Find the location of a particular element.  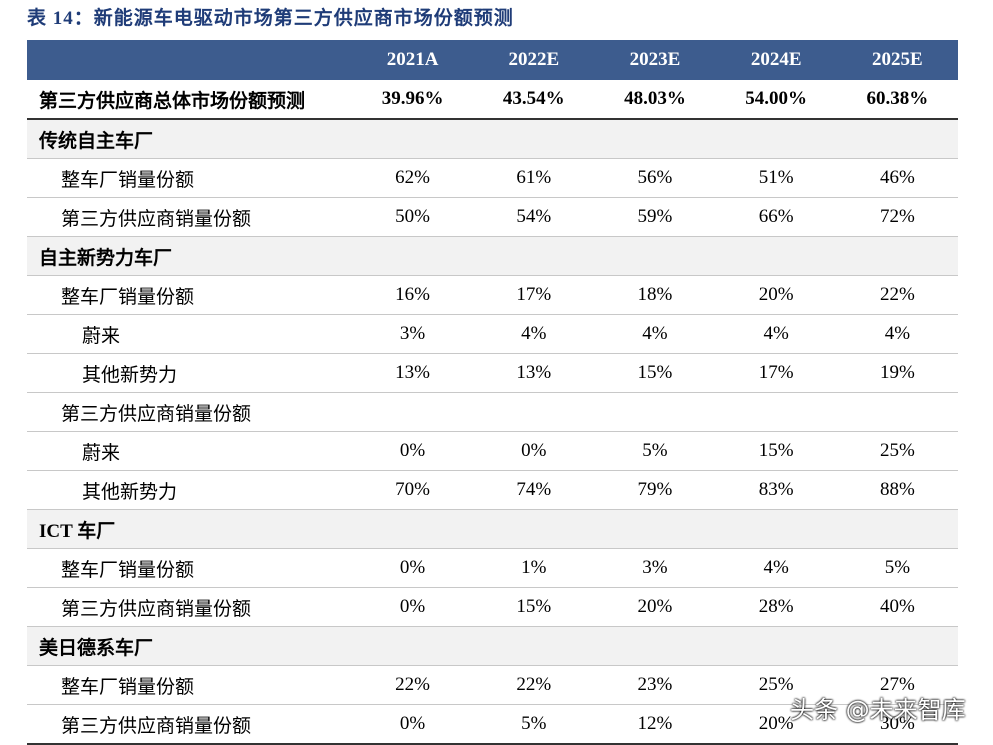

cell: 62% is located at coordinates (413, 178).